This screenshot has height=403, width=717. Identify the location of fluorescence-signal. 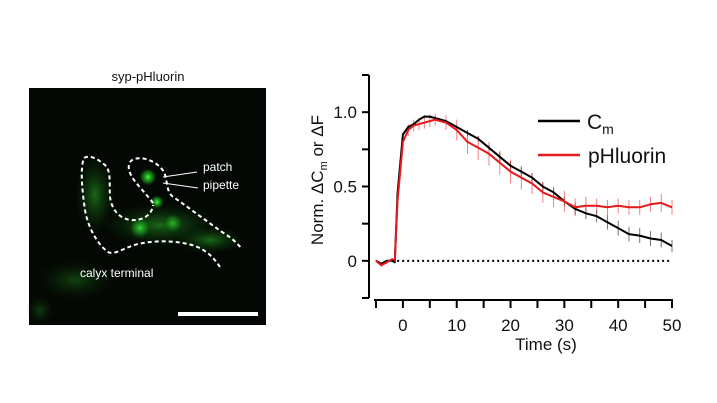
(135, 240).